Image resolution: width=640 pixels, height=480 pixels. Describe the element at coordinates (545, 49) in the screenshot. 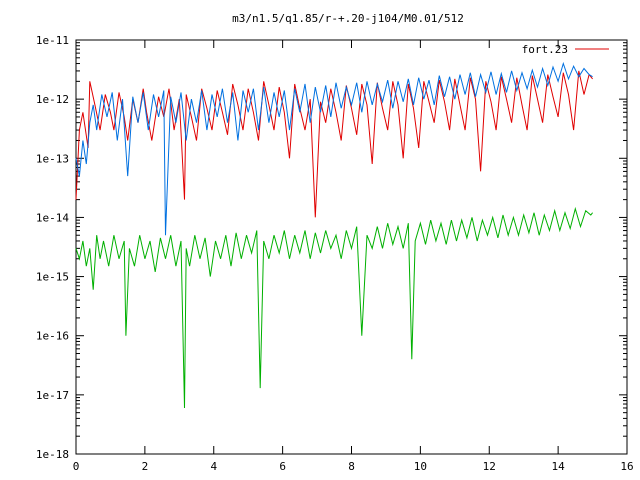

I see `legend-label: fort.23` at that location.